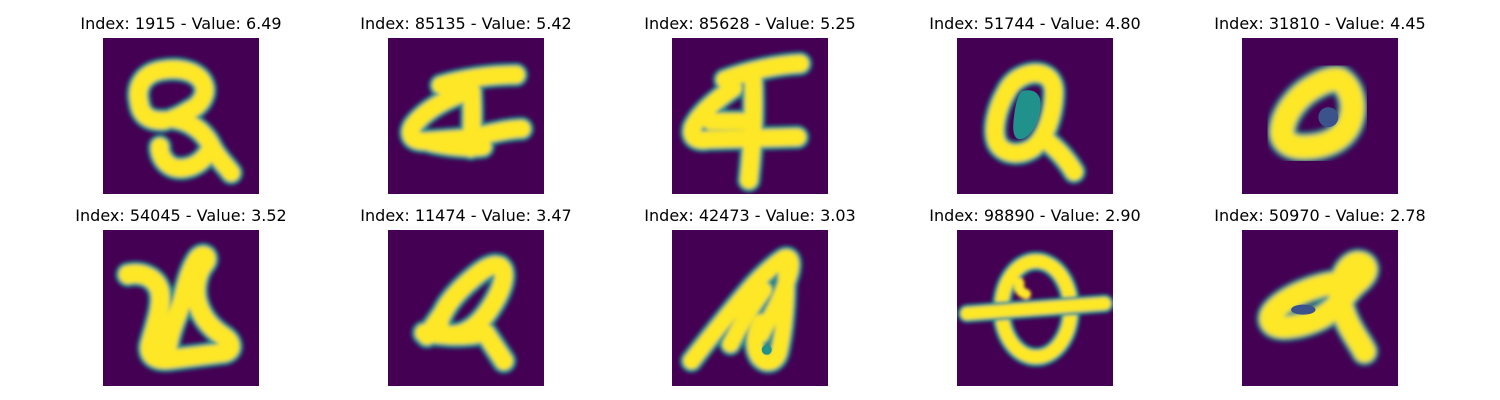 The image size is (1500, 400). I want to click on panel-title: Index: 85135 - Value: 5.42, so click(466, 23).